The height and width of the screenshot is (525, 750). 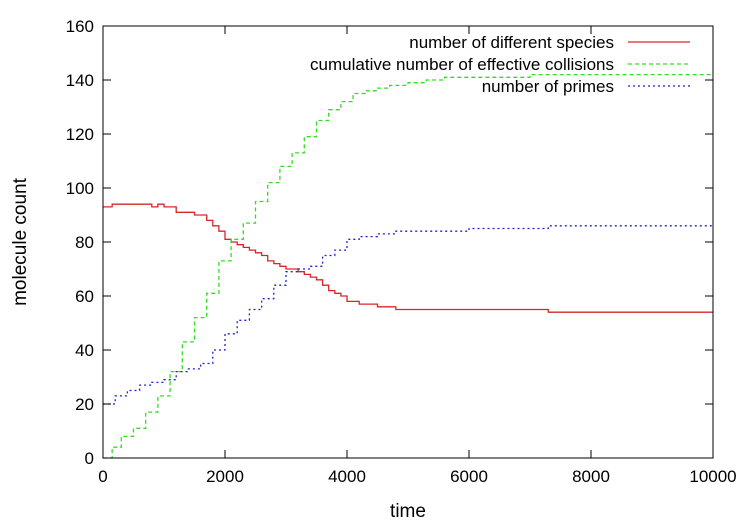 I want to click on y-tick-label: 60, so click(x=84, y=296).